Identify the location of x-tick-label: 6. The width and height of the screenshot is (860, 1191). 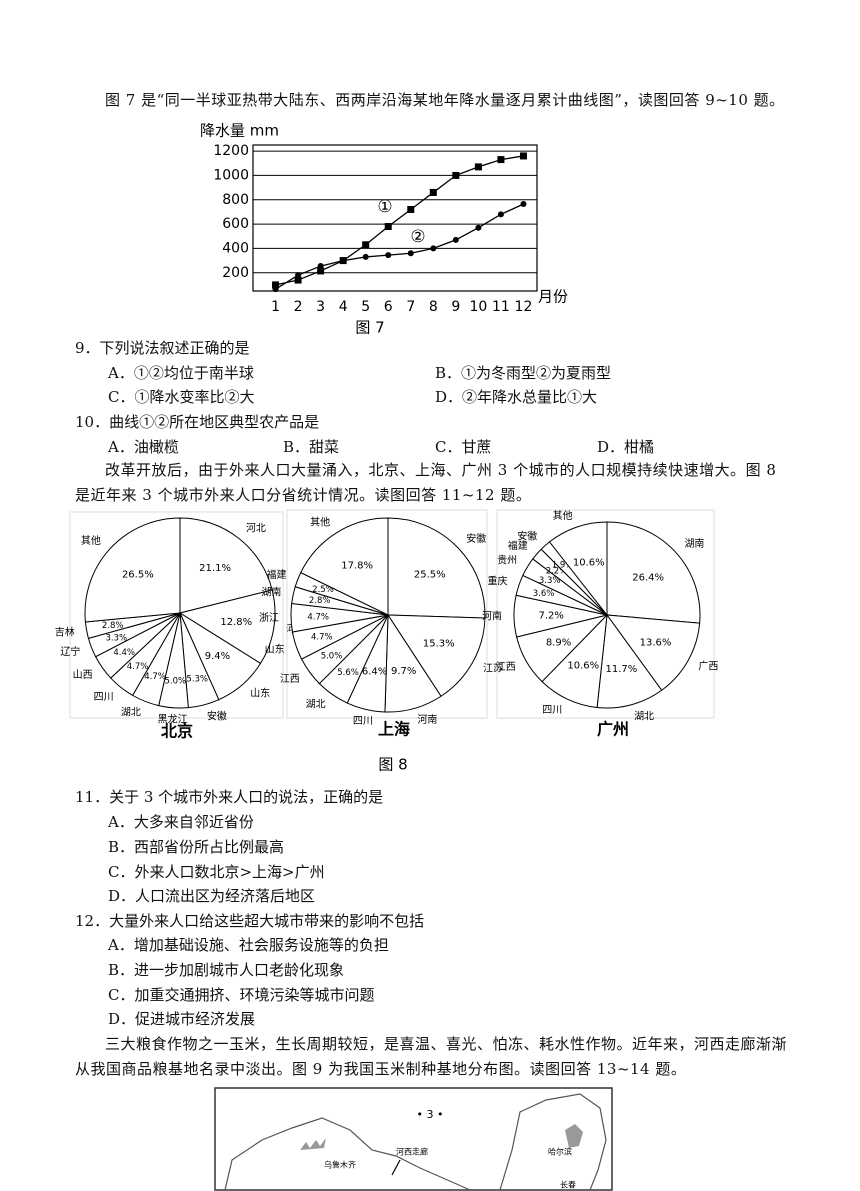
(388, 307).